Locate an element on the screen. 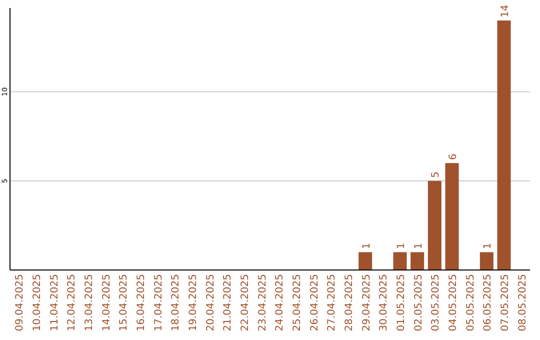 The image size is (540, 340). x-tick-label: 20.04.2025 is located at coordinates (210, 303).